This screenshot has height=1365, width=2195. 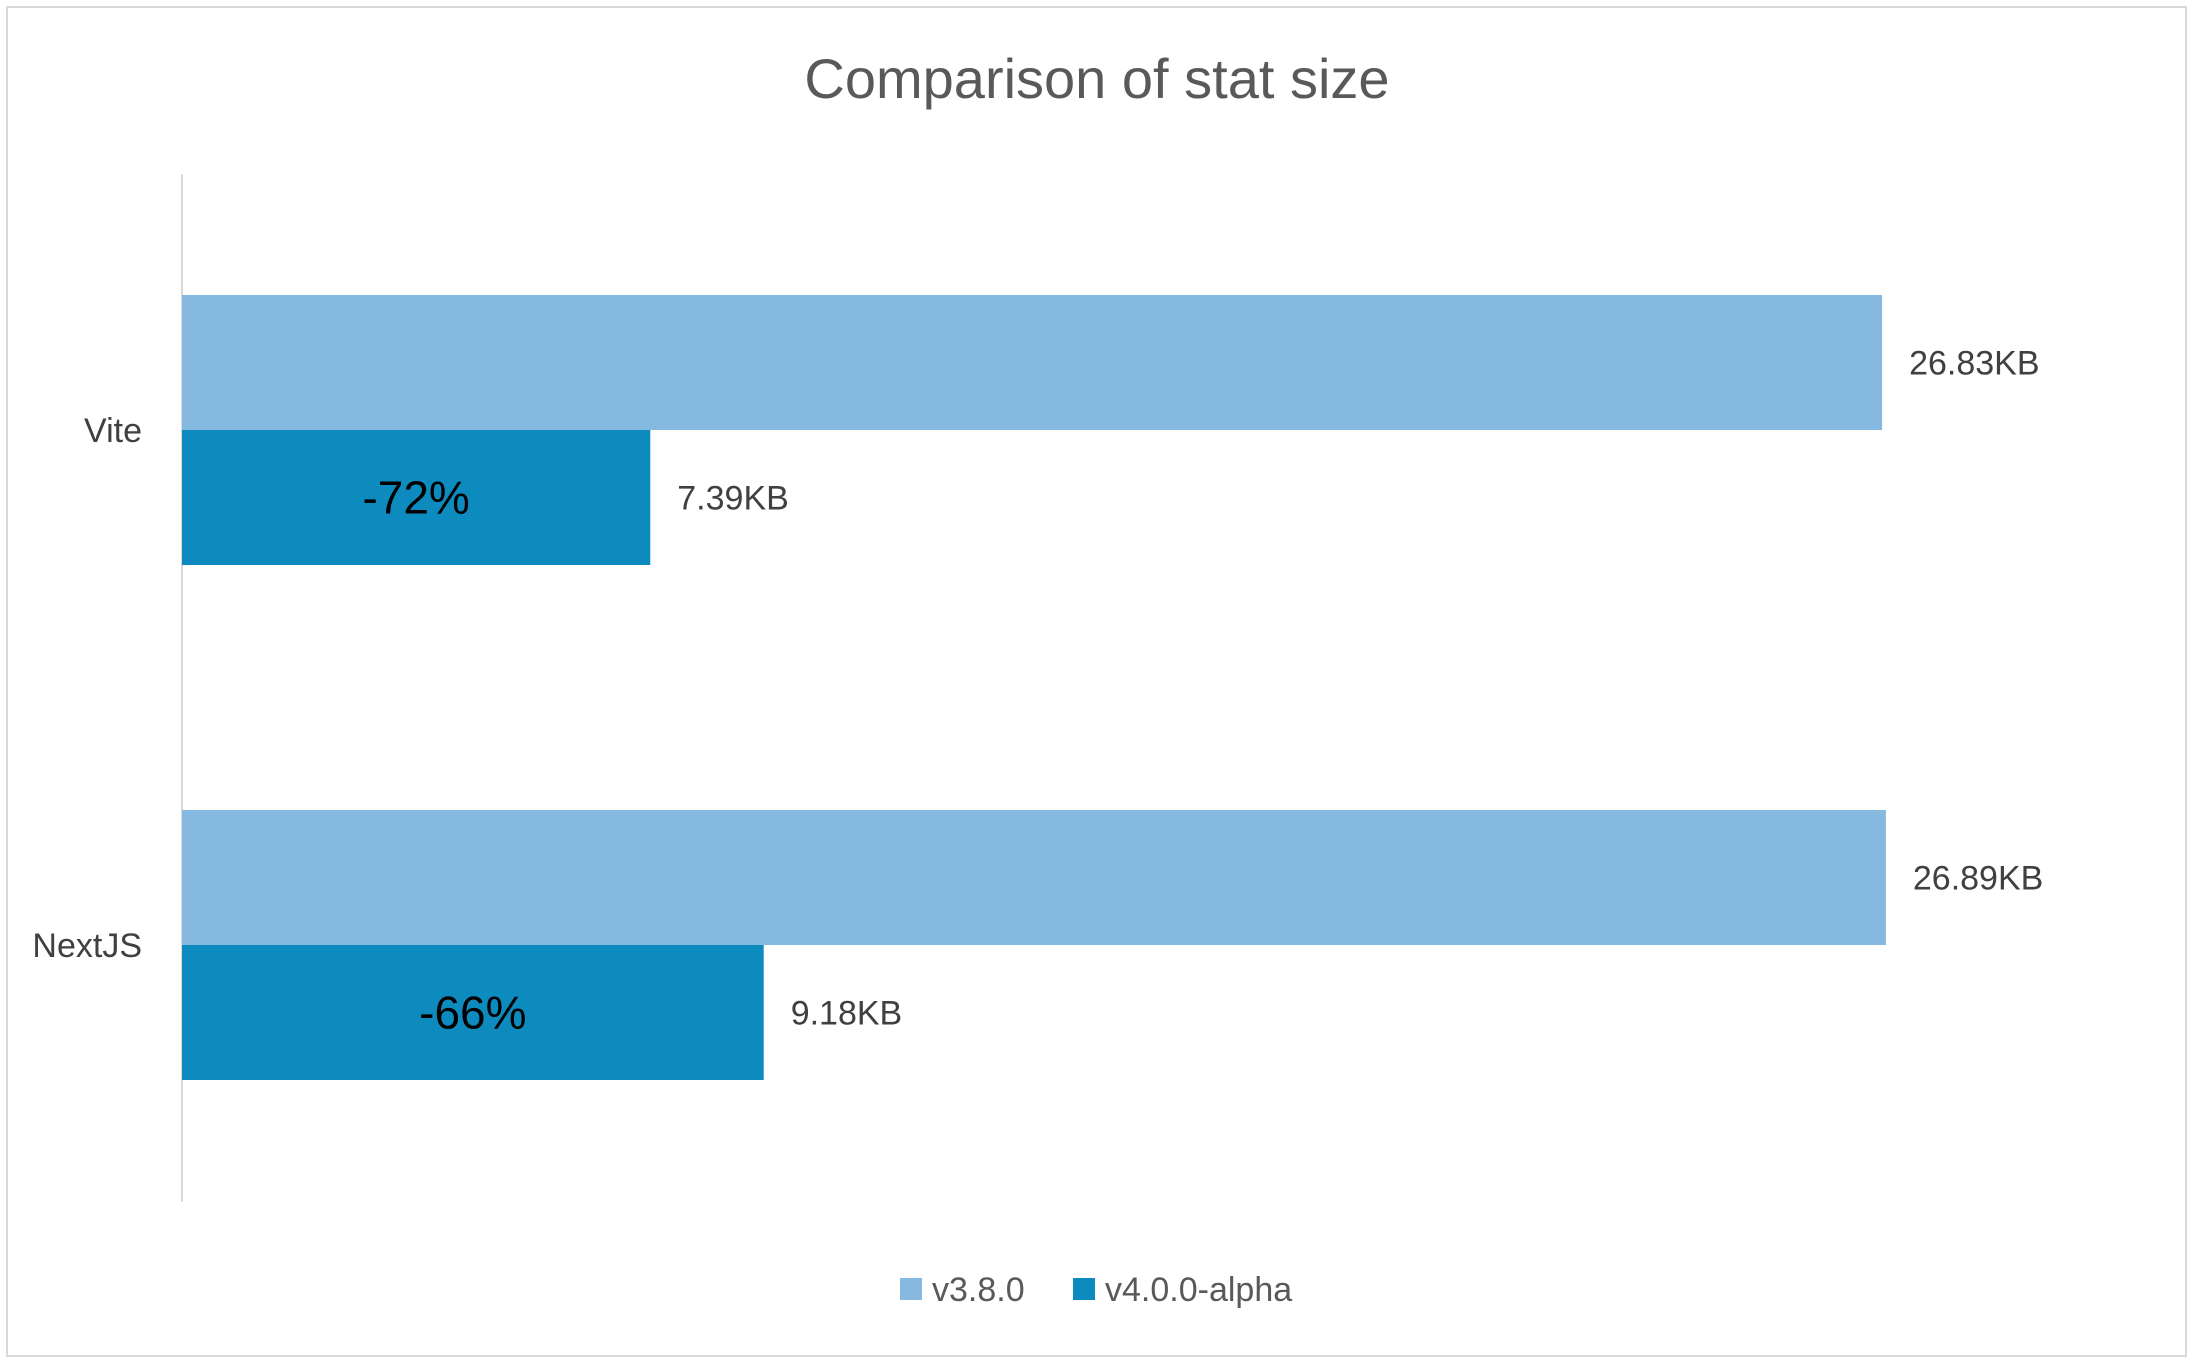 I want to click on bar-vite-v4-0-0-alpha, so click(x=416, y=497).